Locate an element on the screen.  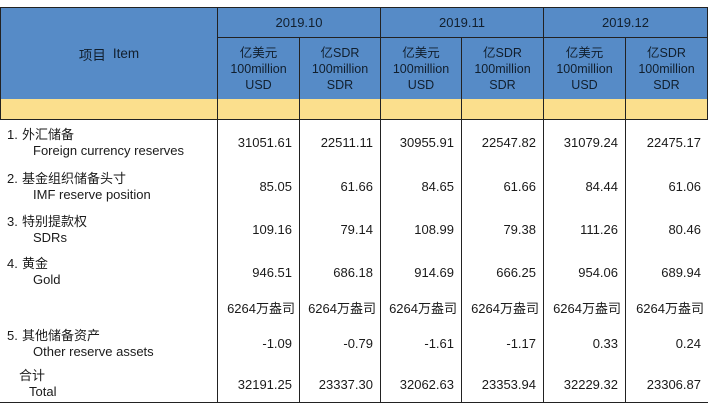
value-cell: 914.69 is located at coordinates (421, 272).